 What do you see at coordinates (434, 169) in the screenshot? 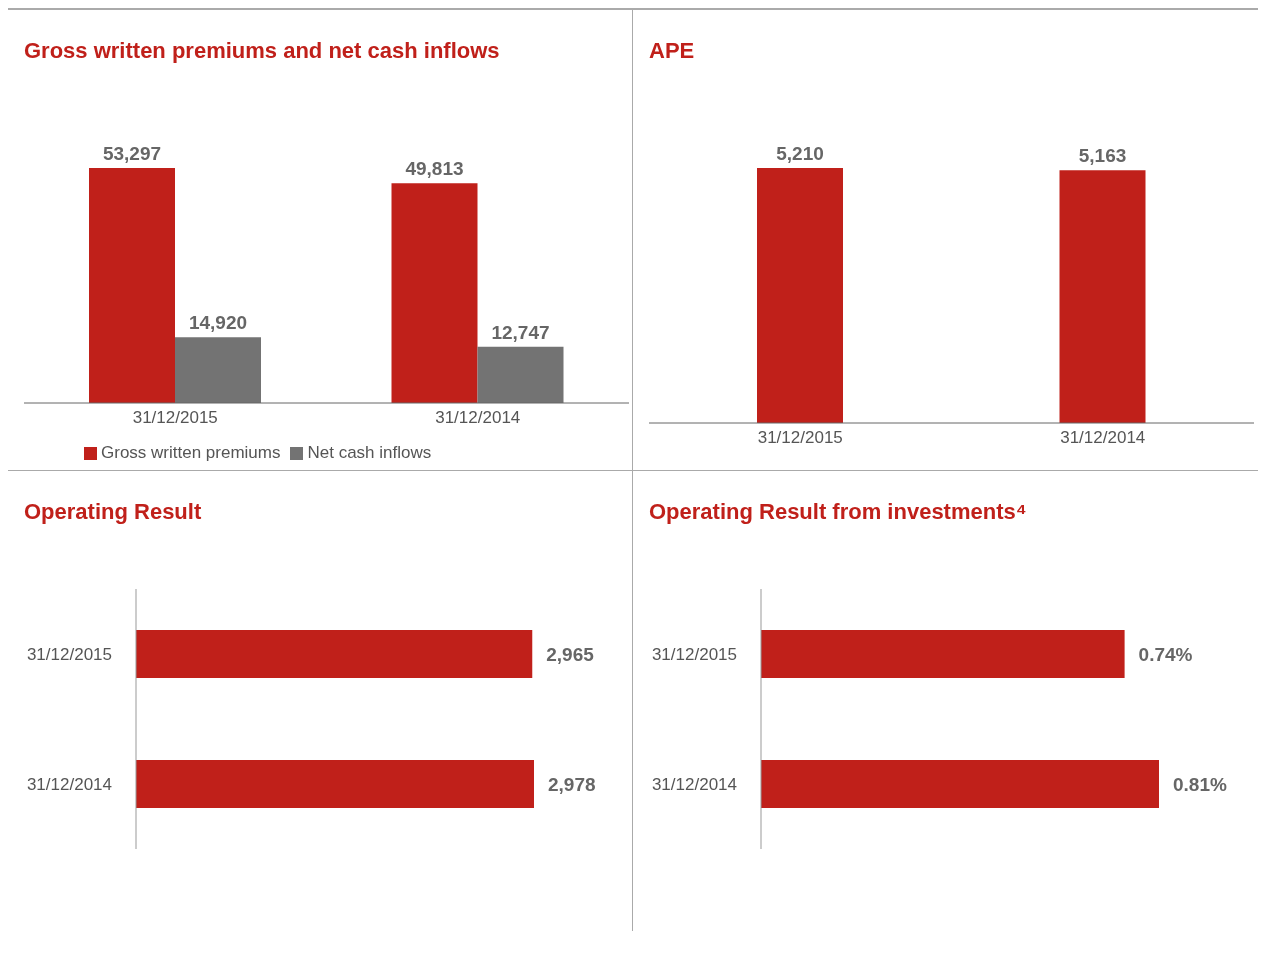
I see `data-label: 49,813` at bounding box center [434, 169].